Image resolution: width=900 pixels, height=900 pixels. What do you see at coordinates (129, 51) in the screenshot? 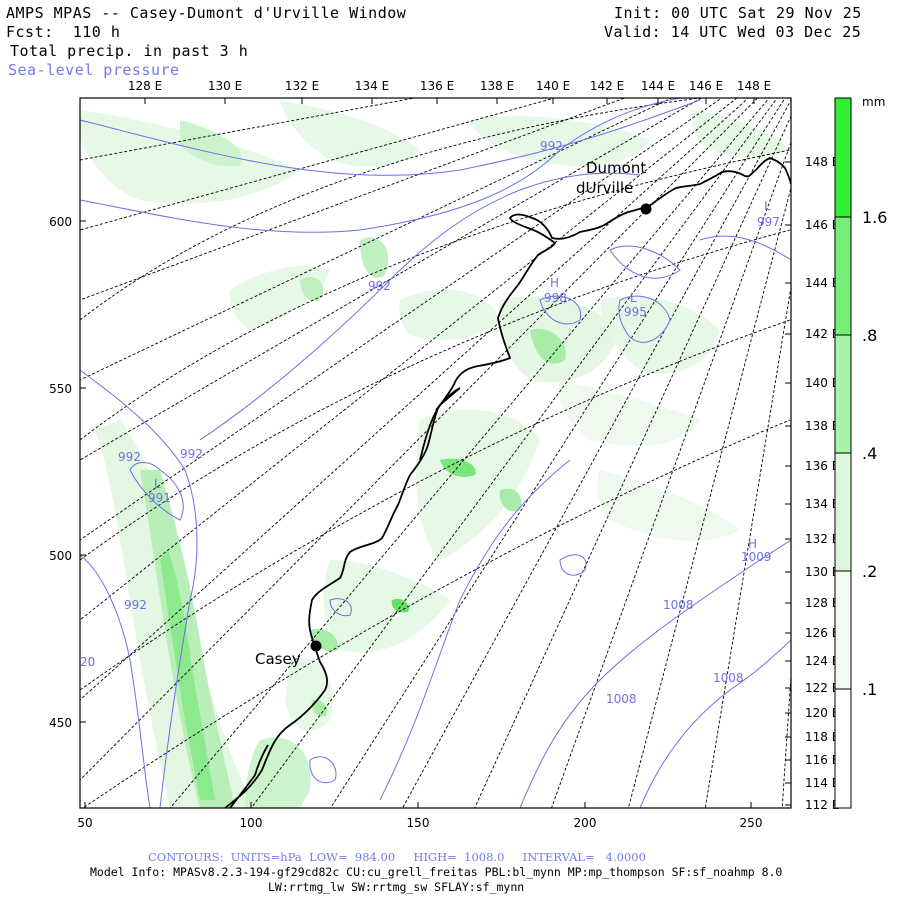
I see `field-name: Total precip. in past 3 h` at bounding box center [129, 51].